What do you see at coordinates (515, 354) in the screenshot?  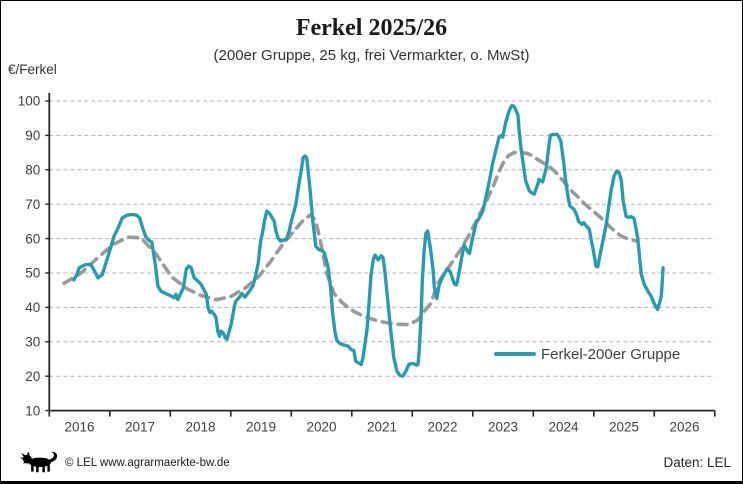 I see `legend-line-swatch` at bounding box center [515, 354].